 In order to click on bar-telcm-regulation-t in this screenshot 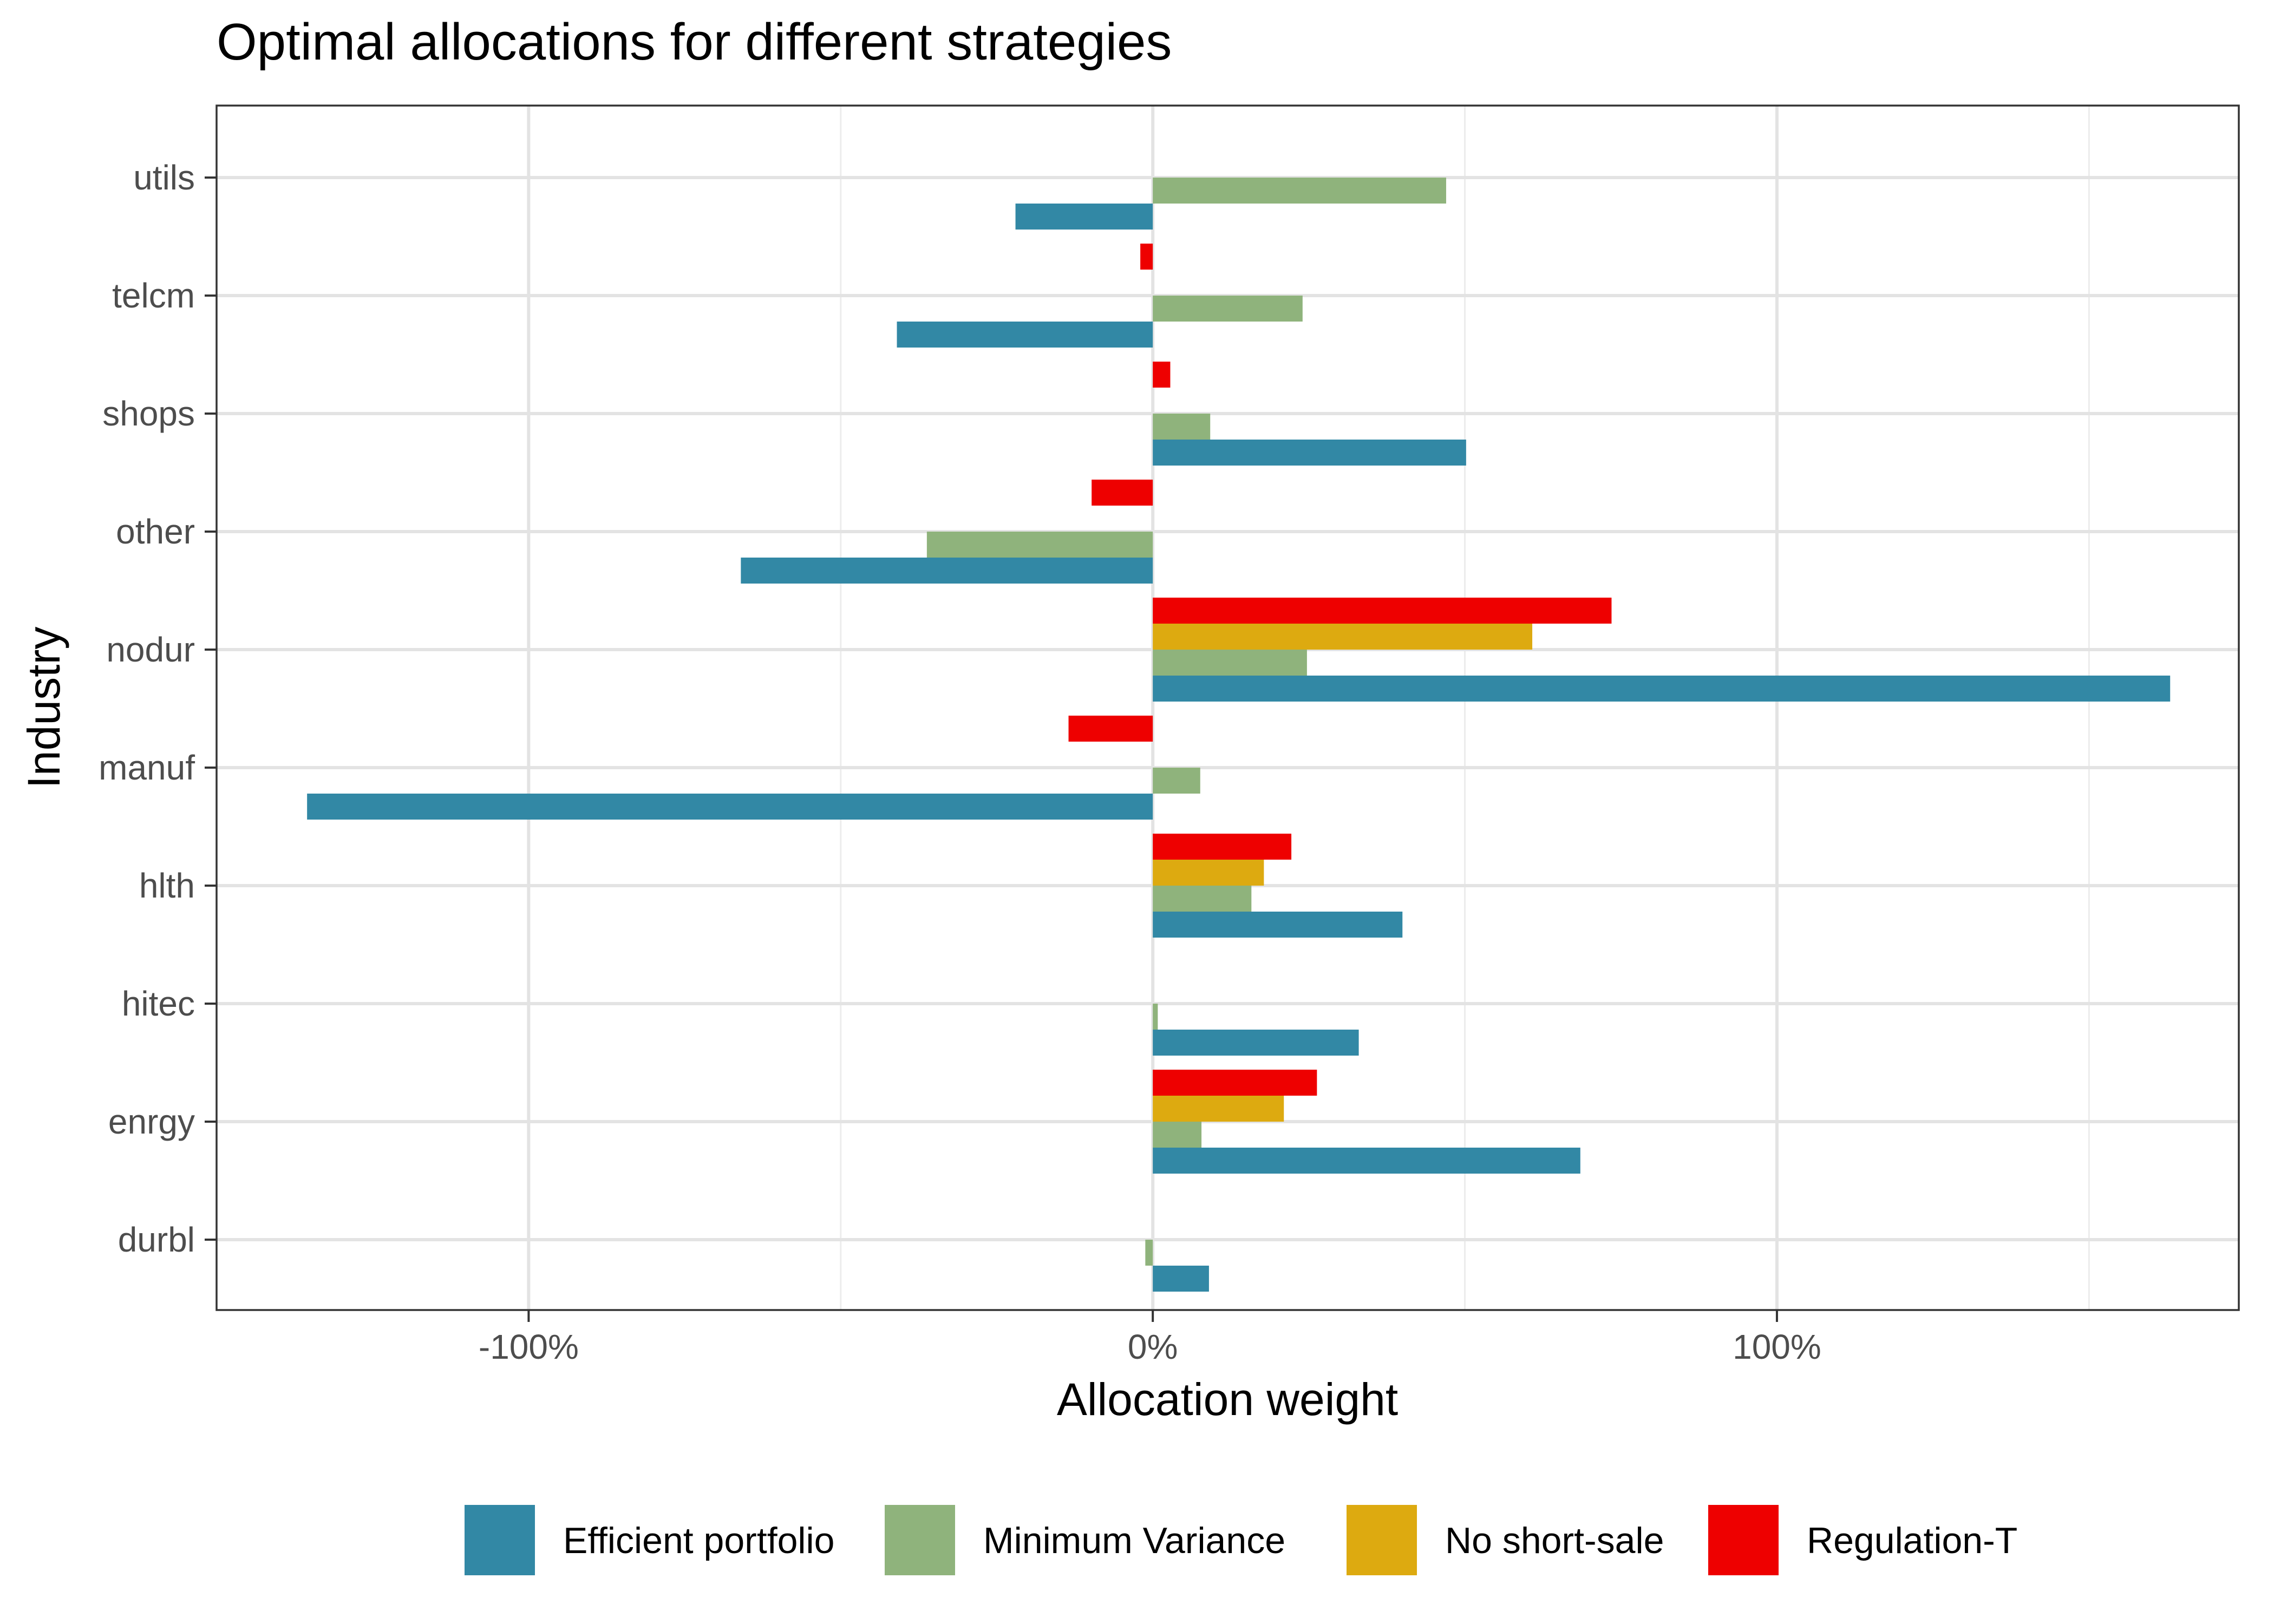, I will do `click(1146, 257)`.